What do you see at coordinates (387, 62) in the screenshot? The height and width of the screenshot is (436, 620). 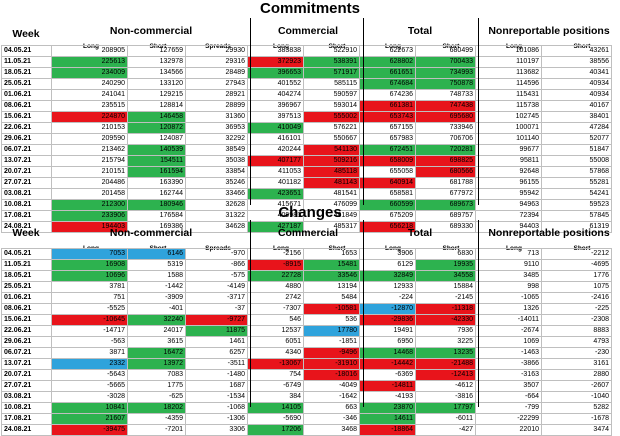 I see `tot-long-cell: 628802` at bounding box center [387, 62].